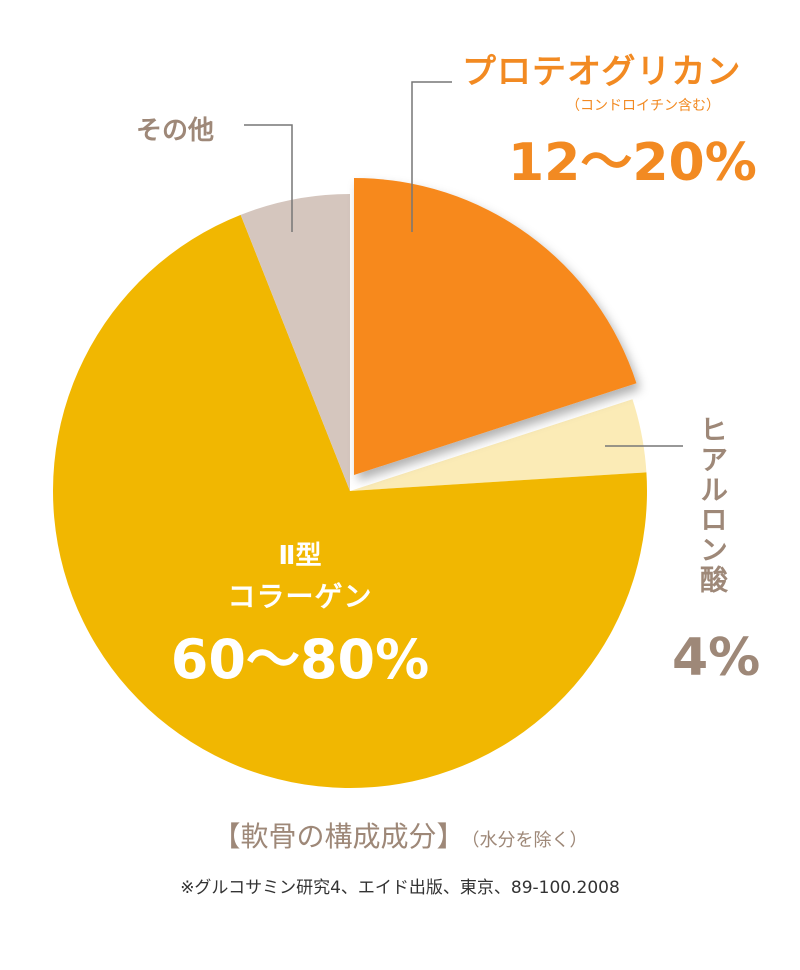 The width and height of the screenshot is (800, 970). What do you see at coordinates (295, 342) in the screenshot?
I see `slice-other` at bounding box center [295, 342].